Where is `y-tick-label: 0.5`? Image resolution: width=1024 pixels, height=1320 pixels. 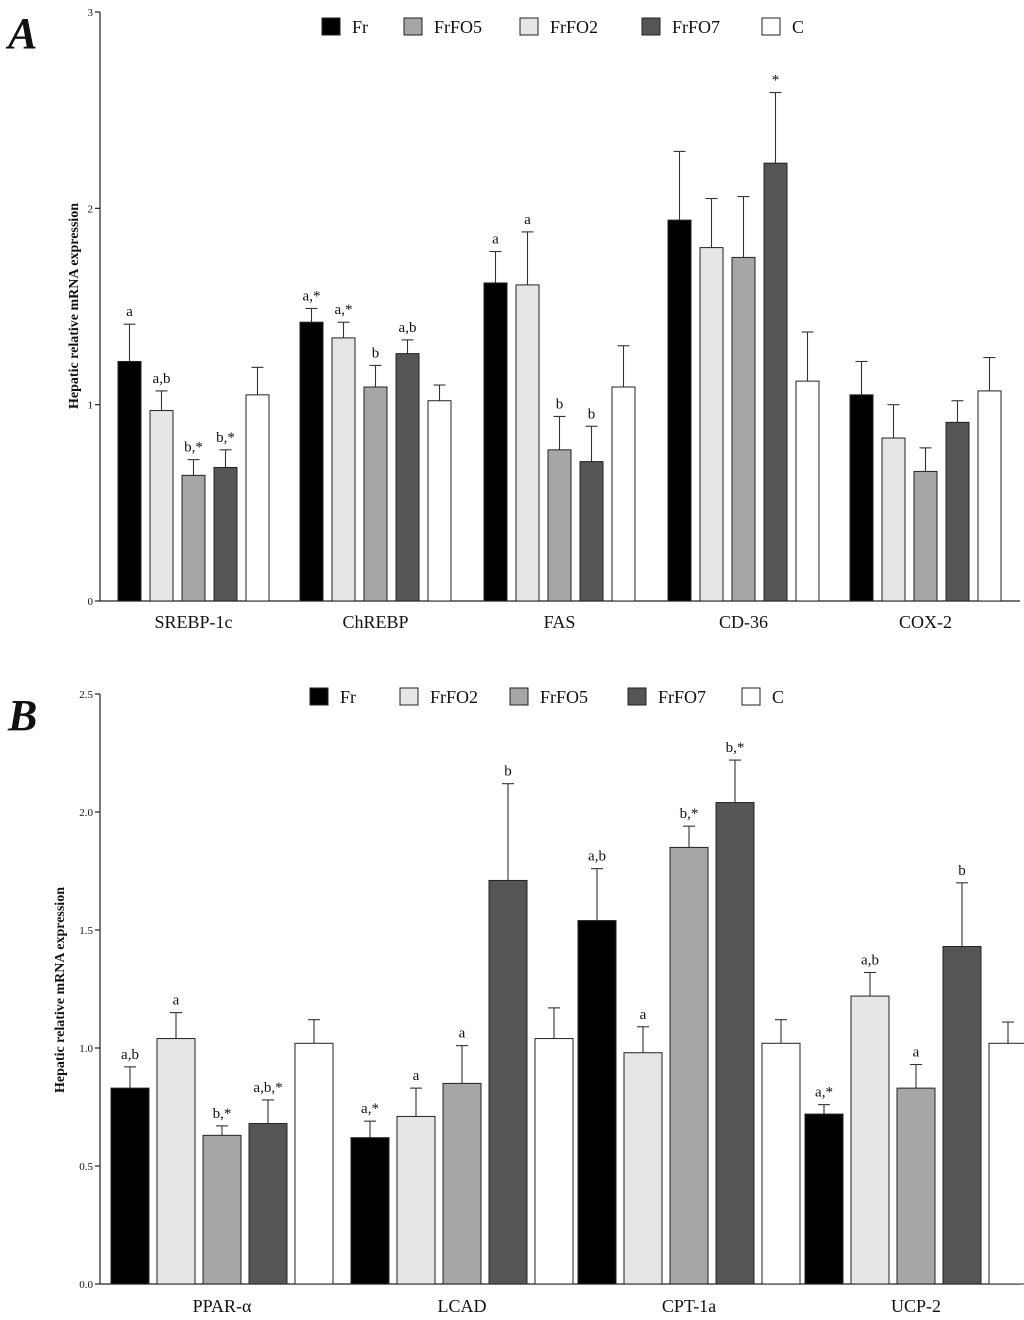
y-tick-label: 0.5 is located at coordinates (86, 1167).